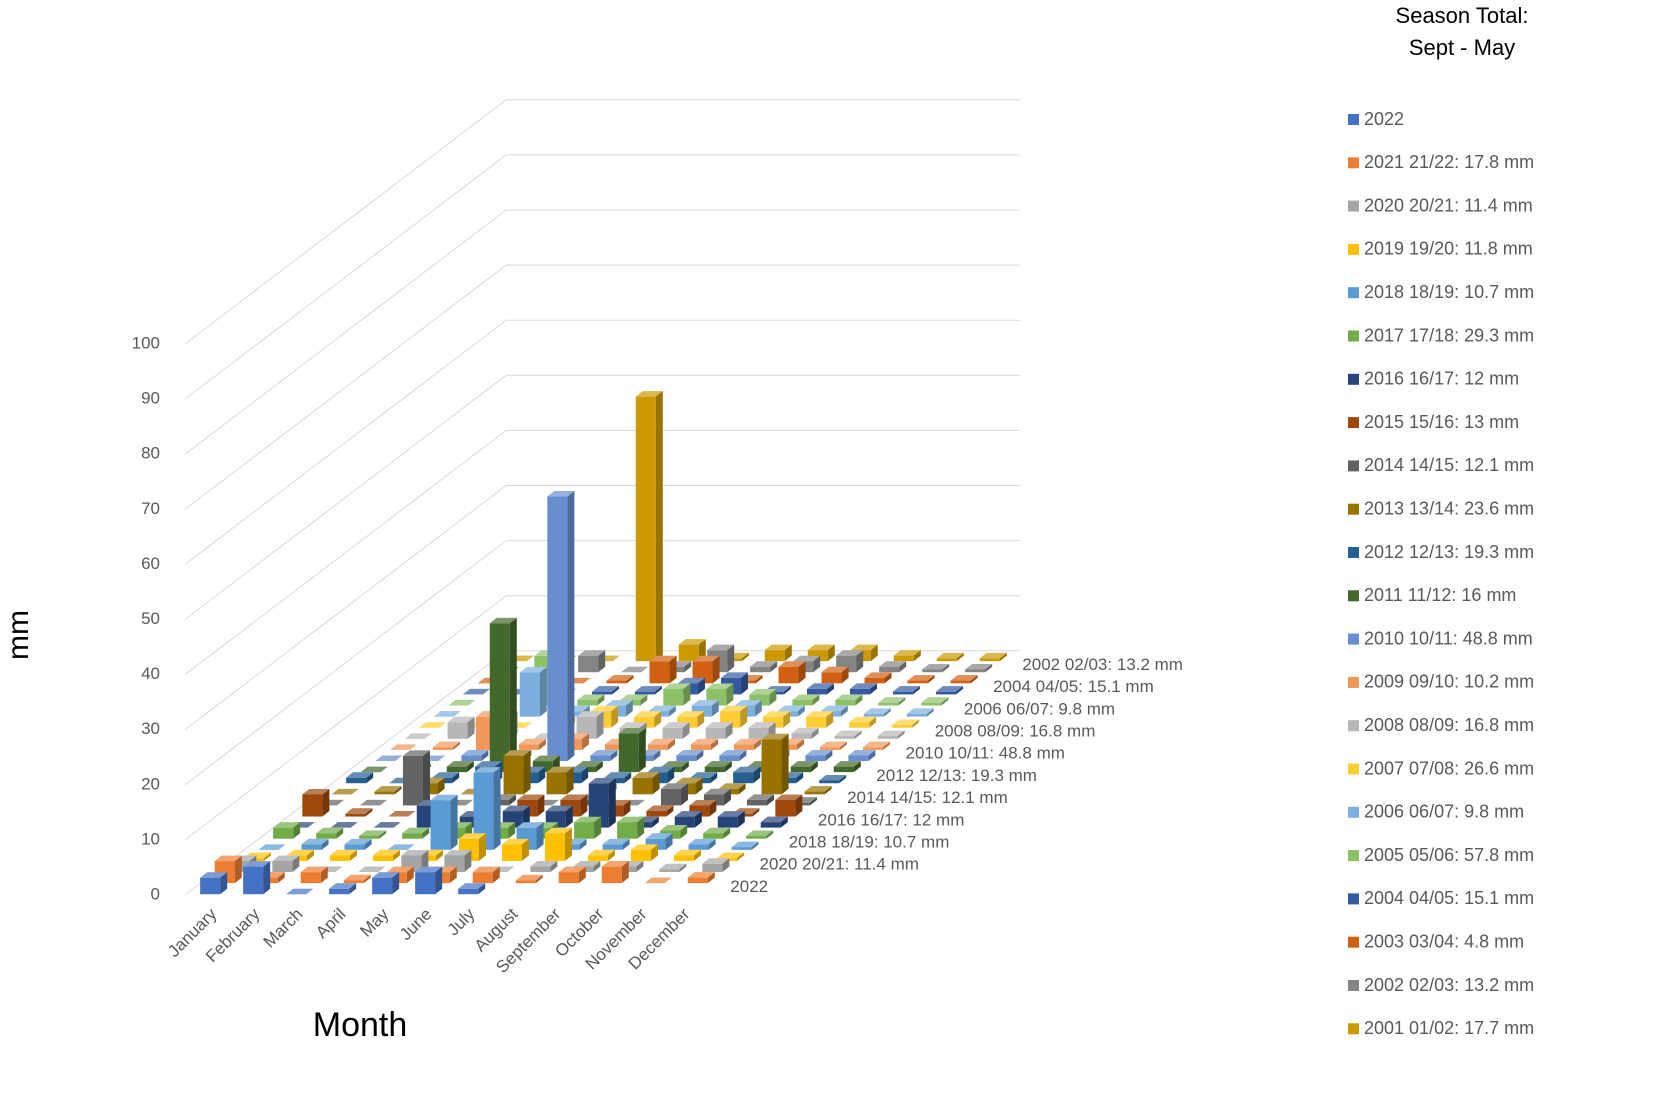 The height and width of the screenshot is (1118, 1680). Describe the element at coordinates (150, 563) in the screenshot. I see `y-tick-label: 60` at that location.